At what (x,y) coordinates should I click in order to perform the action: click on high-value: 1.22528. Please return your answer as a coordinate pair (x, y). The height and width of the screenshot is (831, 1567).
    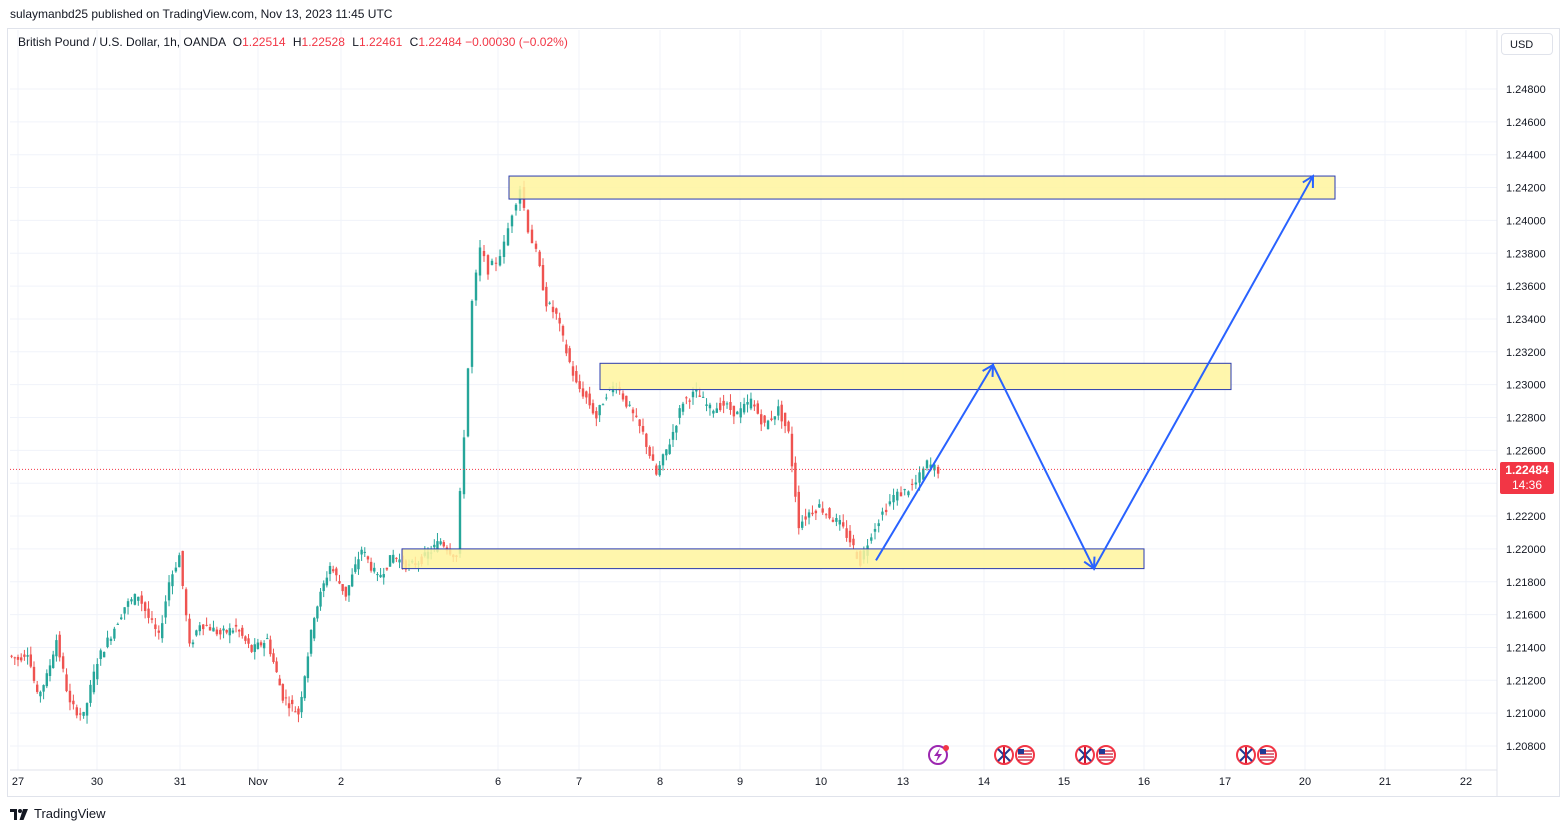
    Looking at the image, I should click on (323, 42).